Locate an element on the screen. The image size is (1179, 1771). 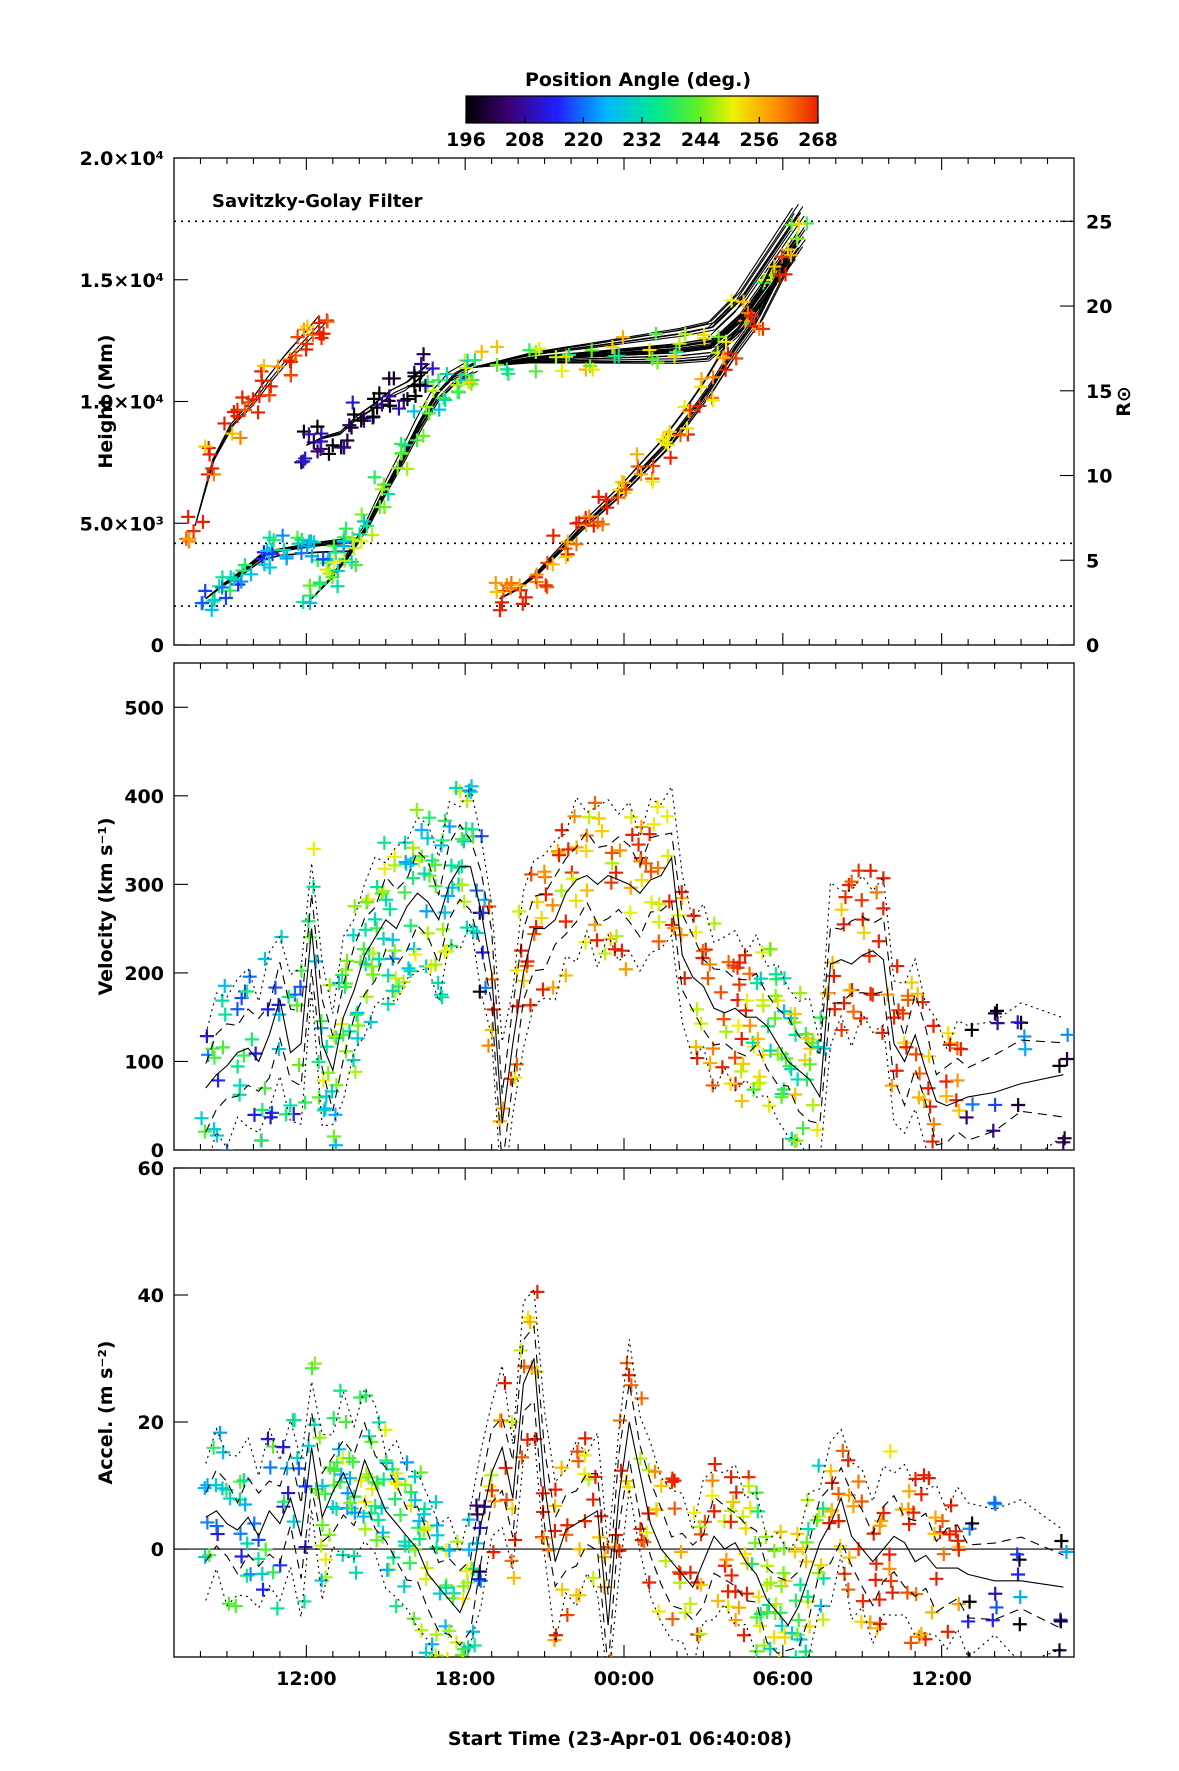
y2-tick-label: 0 is located at coordinates (1092, 646).